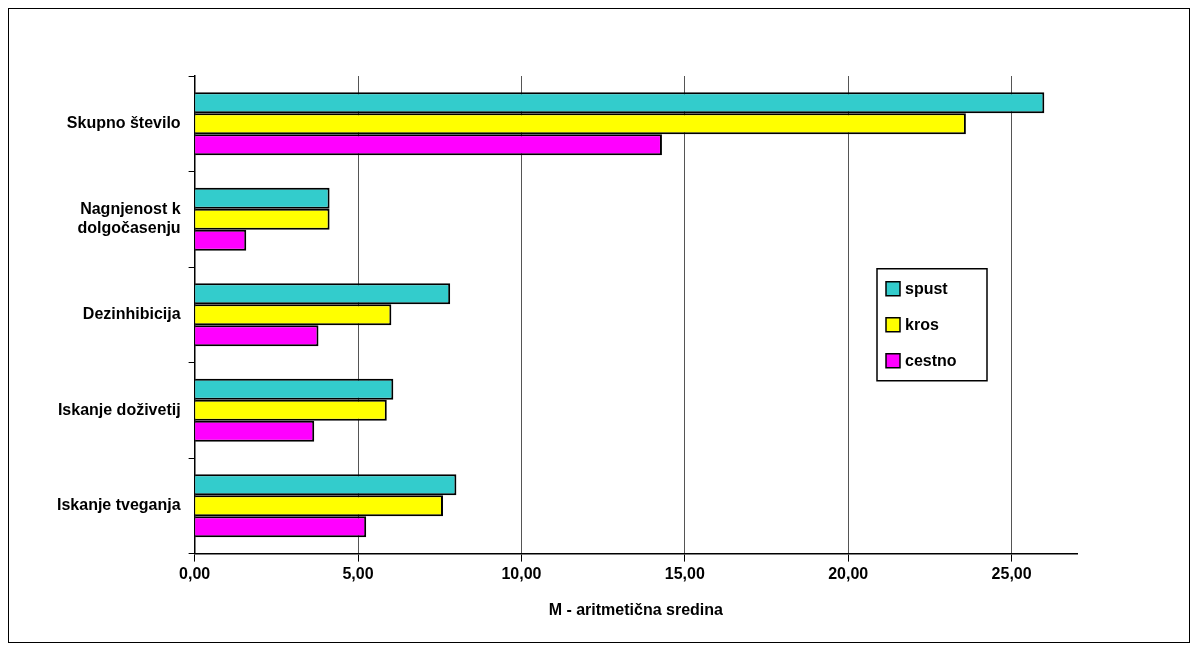 The image size is (1198, 651). I want to click on x-tick-label: 25,00, so click(1011, 573).